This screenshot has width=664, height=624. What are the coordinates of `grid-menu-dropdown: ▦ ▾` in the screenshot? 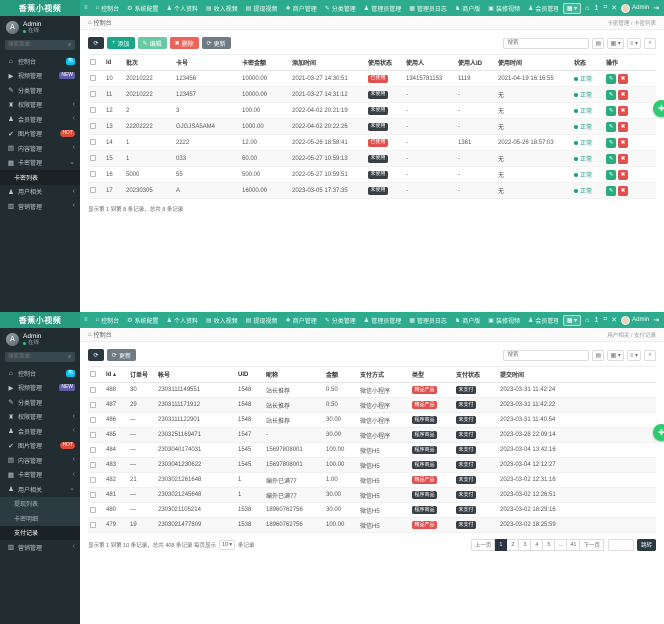 It's located at (572, 320).